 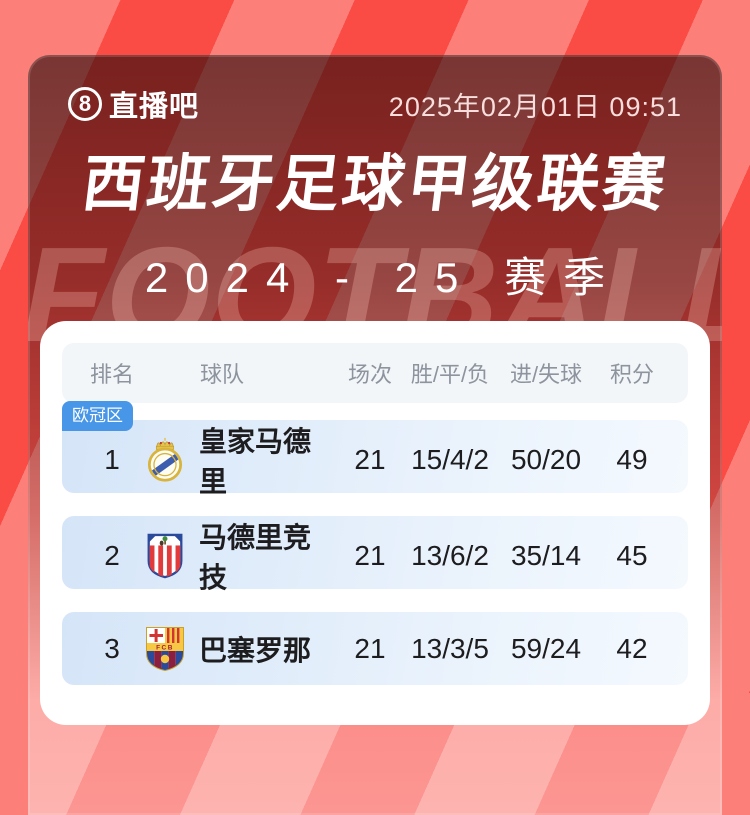 What do you see at coordinates (450, 460) in the screenshot?
I see `wdl-value: 15/4/2` at bounding box center [450, 460].